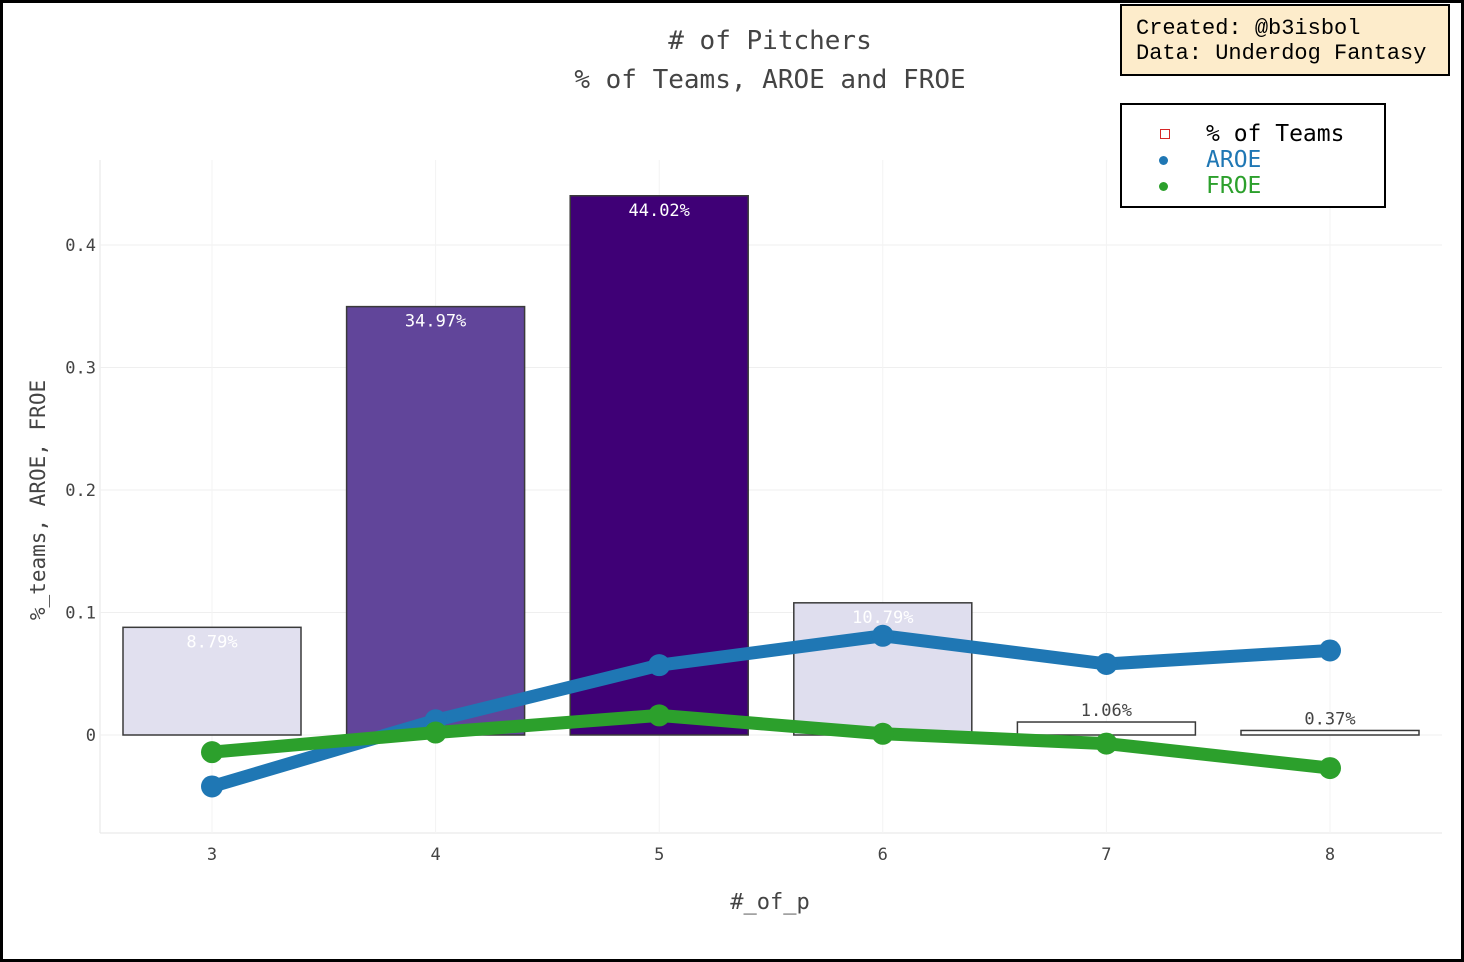 This screenshot has height=962, width=1464. I want to click on legend: % of Teams AROE FROE, so click(1253, 155).